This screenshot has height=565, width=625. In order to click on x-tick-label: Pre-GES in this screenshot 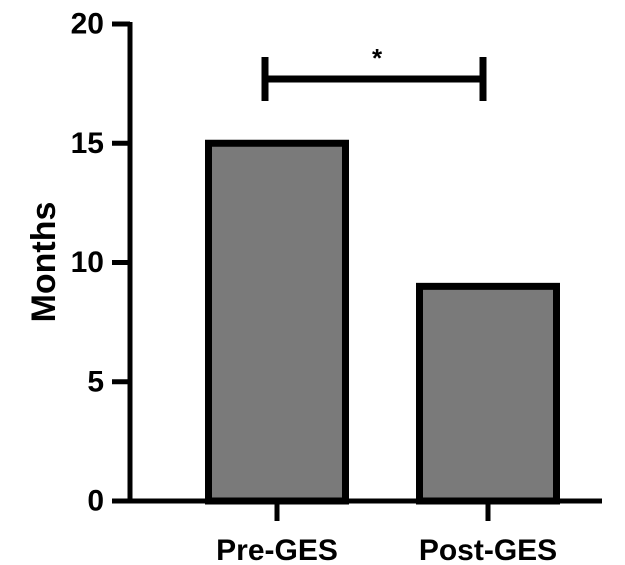, I will do `click(277, 549)`.